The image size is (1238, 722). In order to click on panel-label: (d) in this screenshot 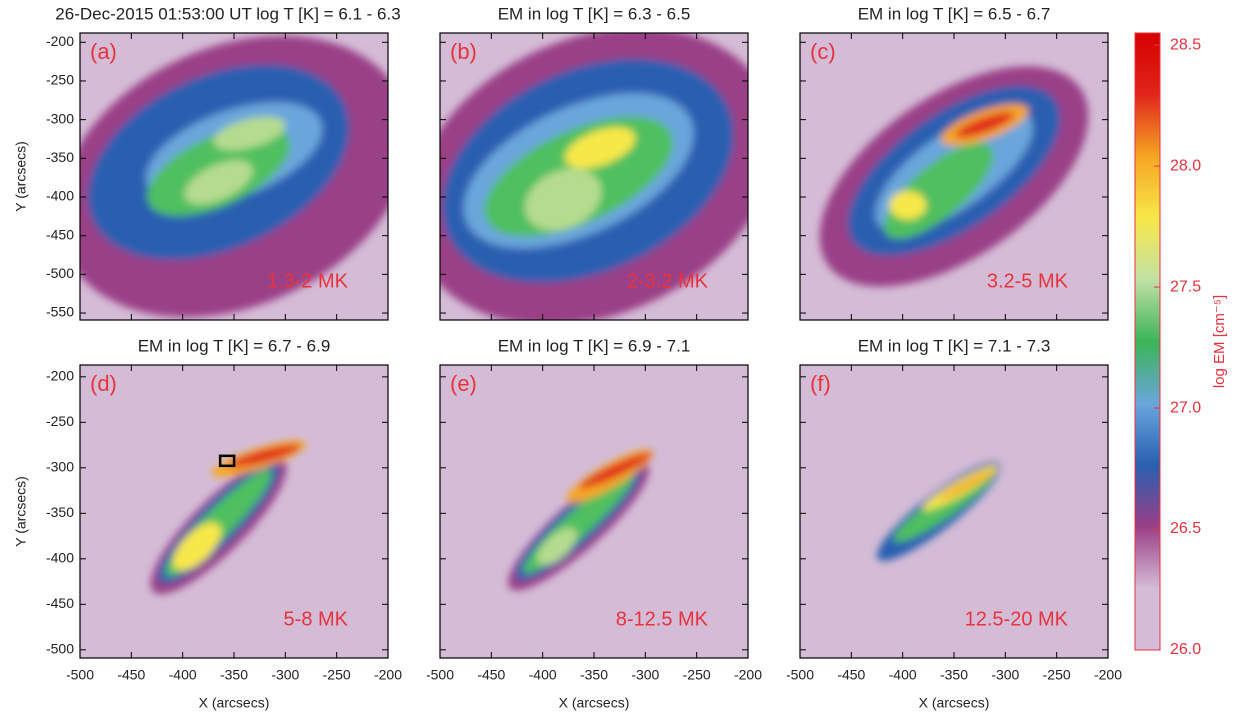, I will do `click(103, 383)`.